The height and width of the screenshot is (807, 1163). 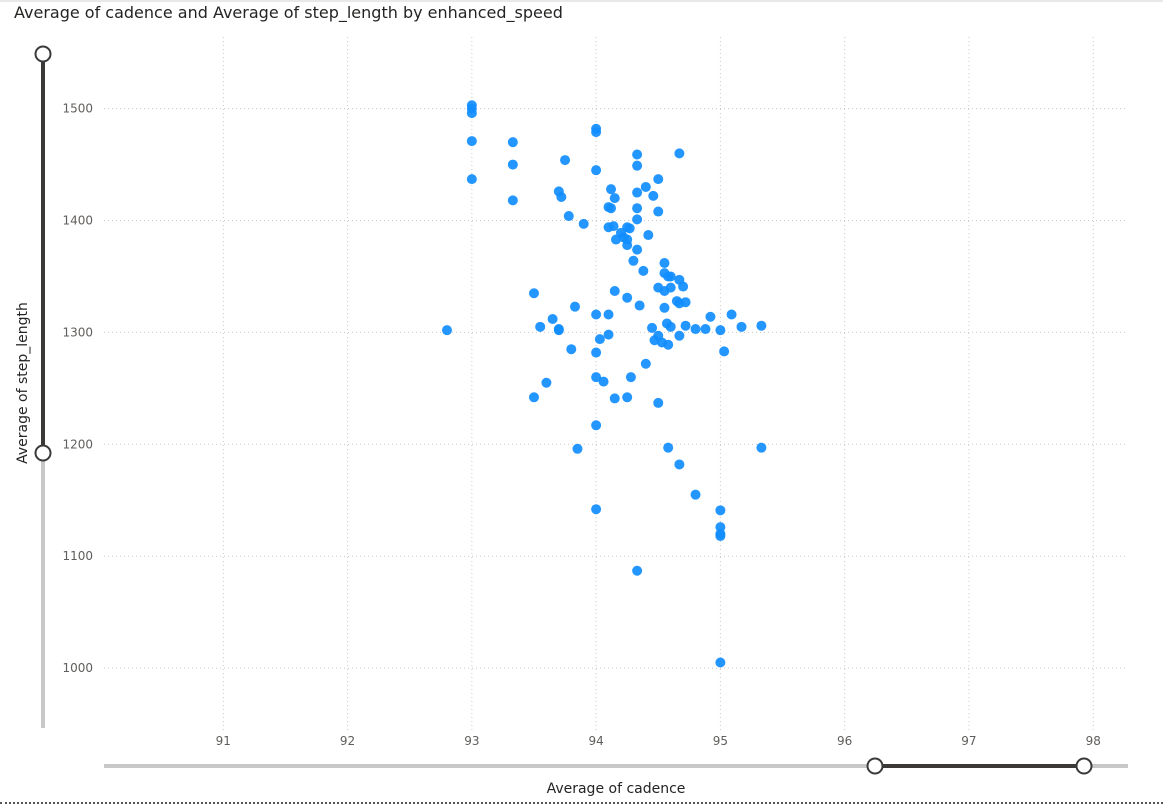 What do you see at coordinates (616, 766) in the screenshot?
I see `x-zoom-slider` at bounding box center [616, 766].